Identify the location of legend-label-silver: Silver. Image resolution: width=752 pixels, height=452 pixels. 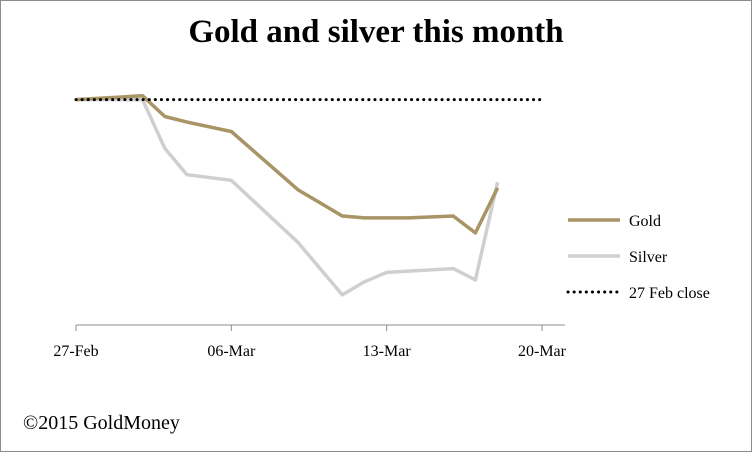
(648, 257).